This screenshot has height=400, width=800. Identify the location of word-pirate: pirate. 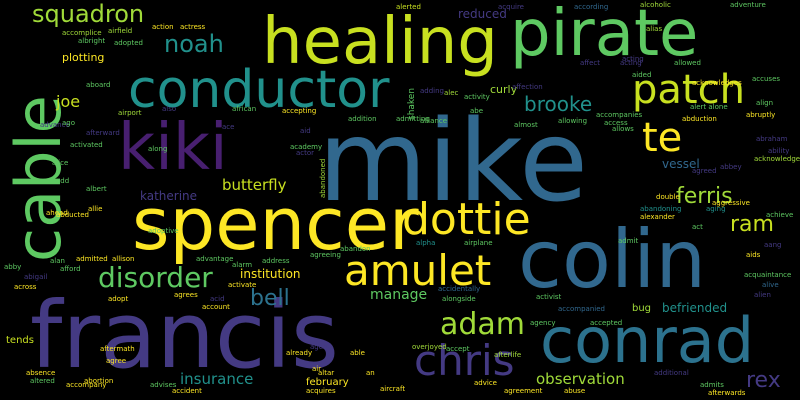
(604, 35).